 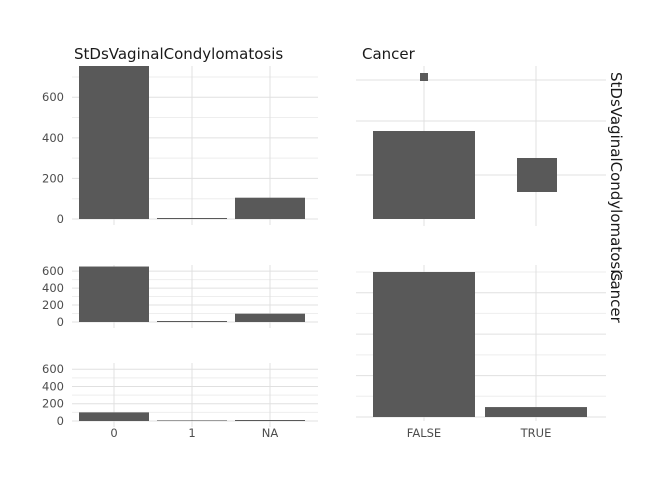 What do you see at coordinates (616, 176) in the screenshot?
I see `row-strip-stds-vaginal: StDsVaginalCondylomatosis` at bounding box center [616, 176].